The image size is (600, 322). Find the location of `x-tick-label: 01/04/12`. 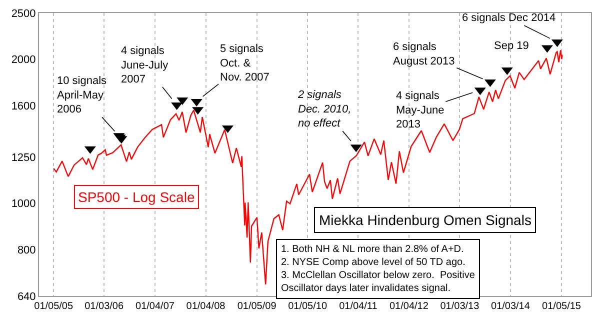

x-tick-label: 01/04/12 is located at coordinates (409, 306).